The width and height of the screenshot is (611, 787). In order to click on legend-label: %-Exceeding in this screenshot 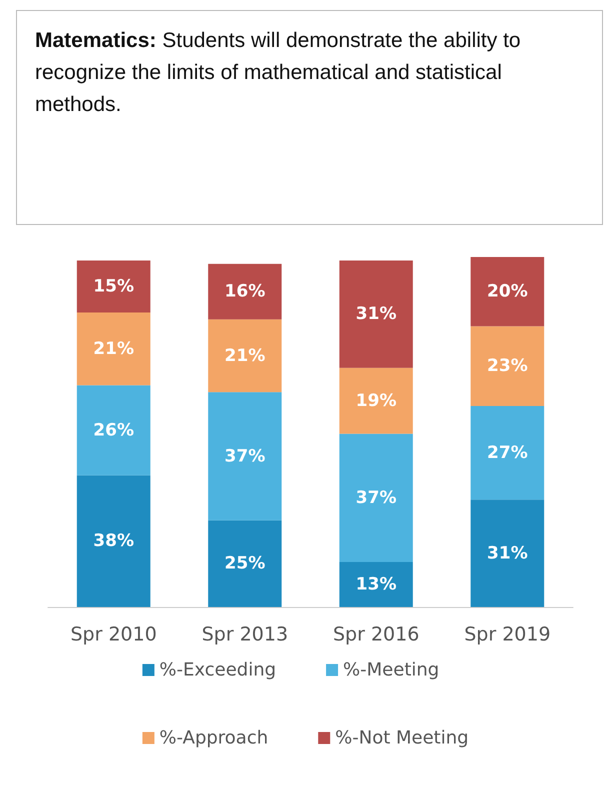, I will do `click(217, 670)`.